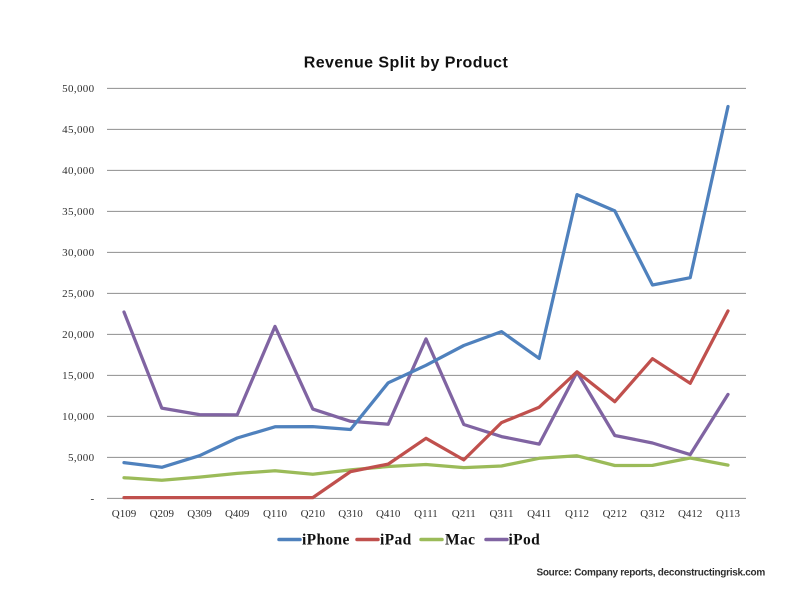 The height and width of the screenshot is (600, 800). What do you see at coordinates (78, 294) in the screenshot?
I see `svg-text: 25,000` at bounding box center [78, 294].